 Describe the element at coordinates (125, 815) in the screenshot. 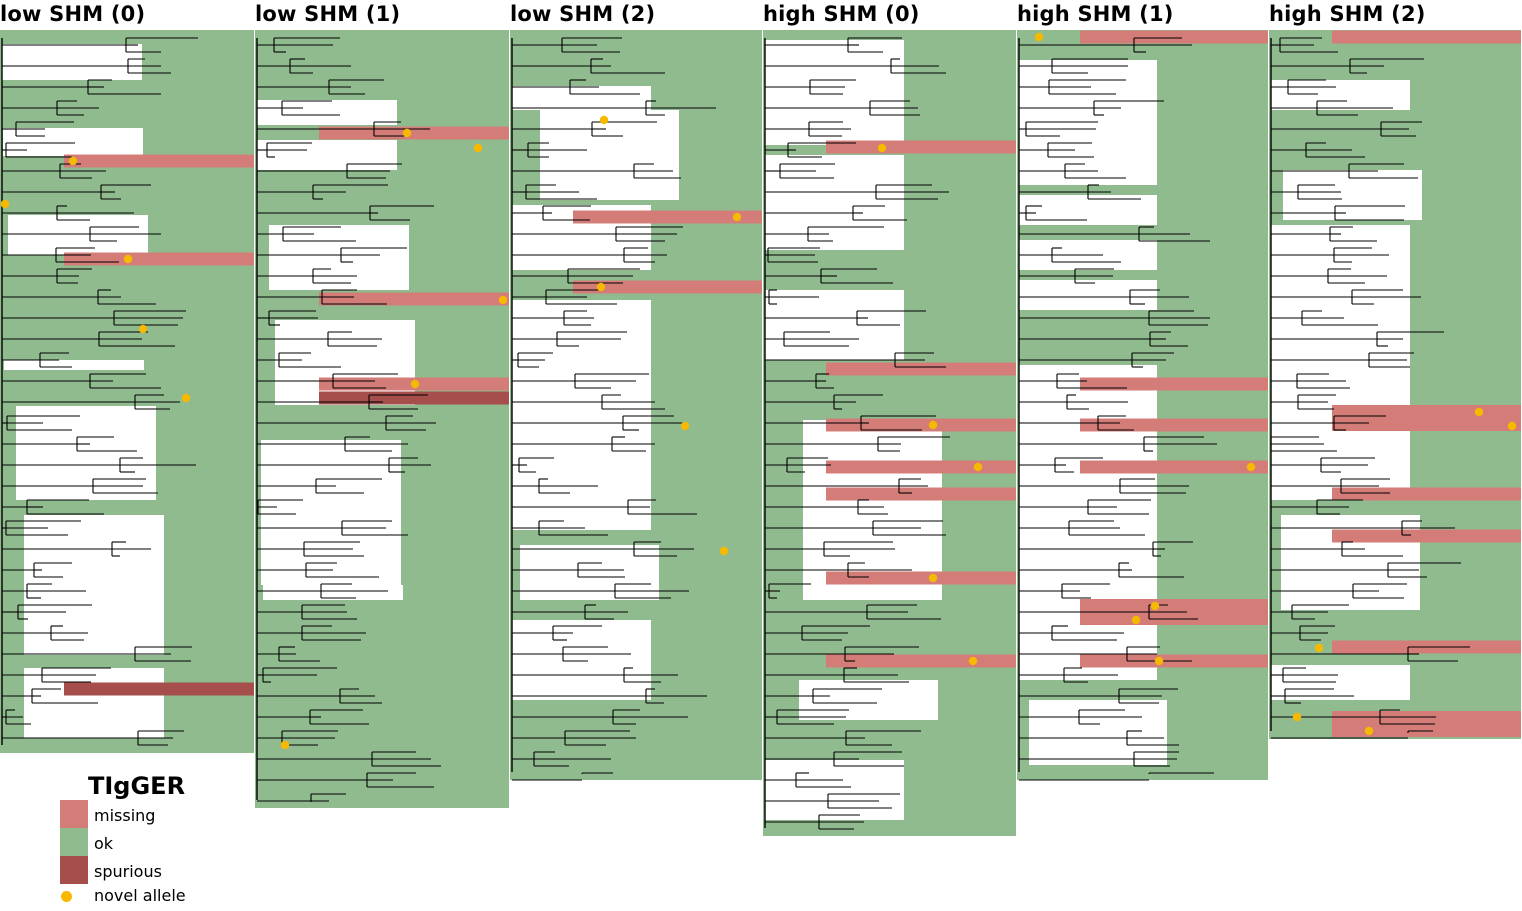

I see `legend-label-missing: missing` at that location.